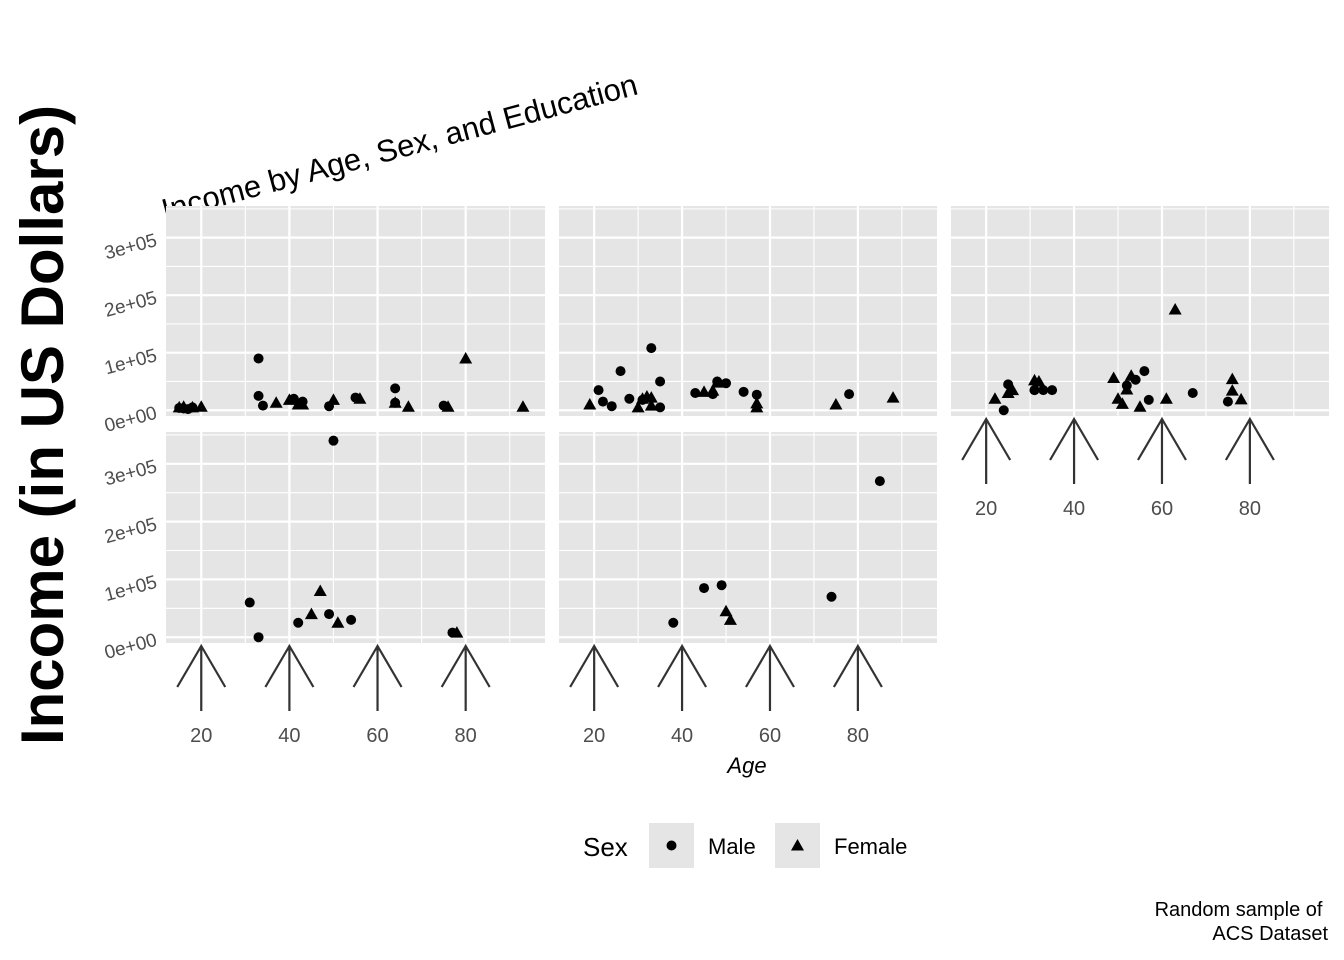  I want to click on caption: Random sample of ACS Dataset, so click(1242, 922).